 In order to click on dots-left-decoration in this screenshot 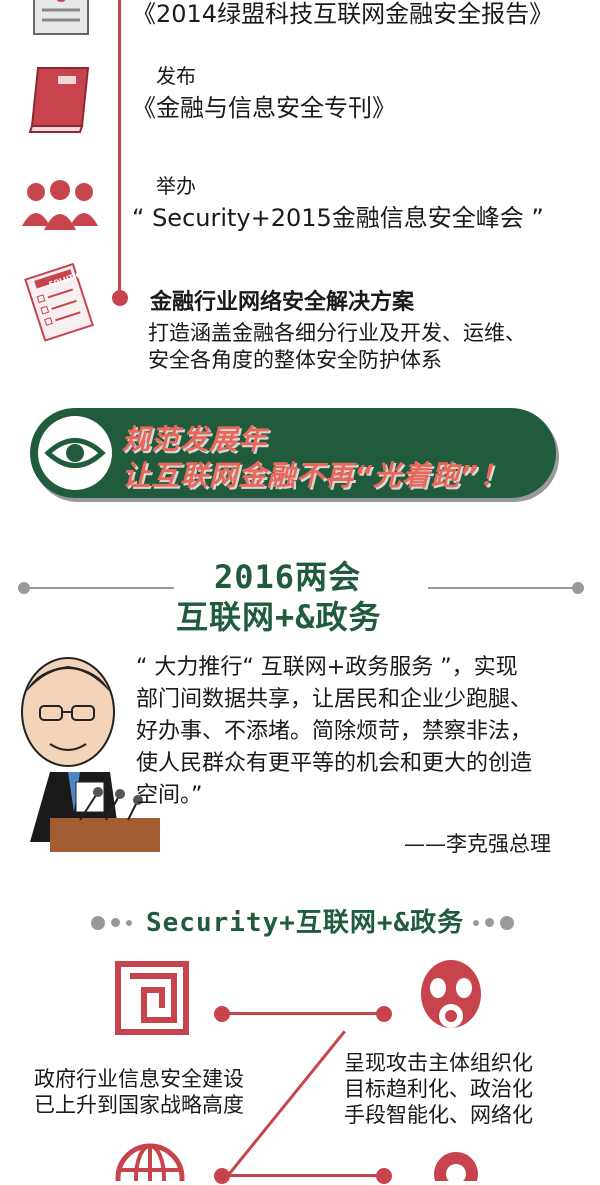, I will do `click(111, 921)`.